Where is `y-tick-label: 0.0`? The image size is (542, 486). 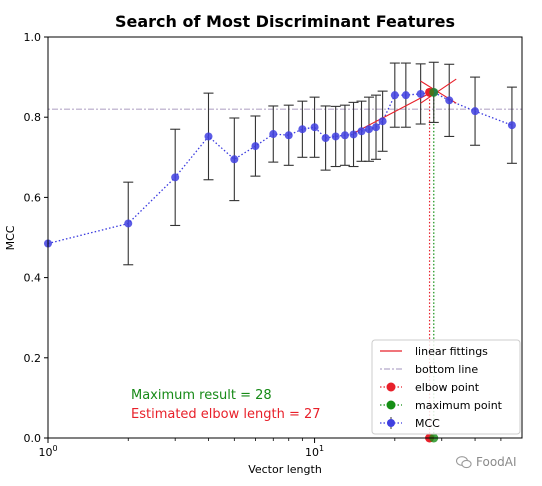 y-tick-label: 0.0 is located at coordinates (33, 438).